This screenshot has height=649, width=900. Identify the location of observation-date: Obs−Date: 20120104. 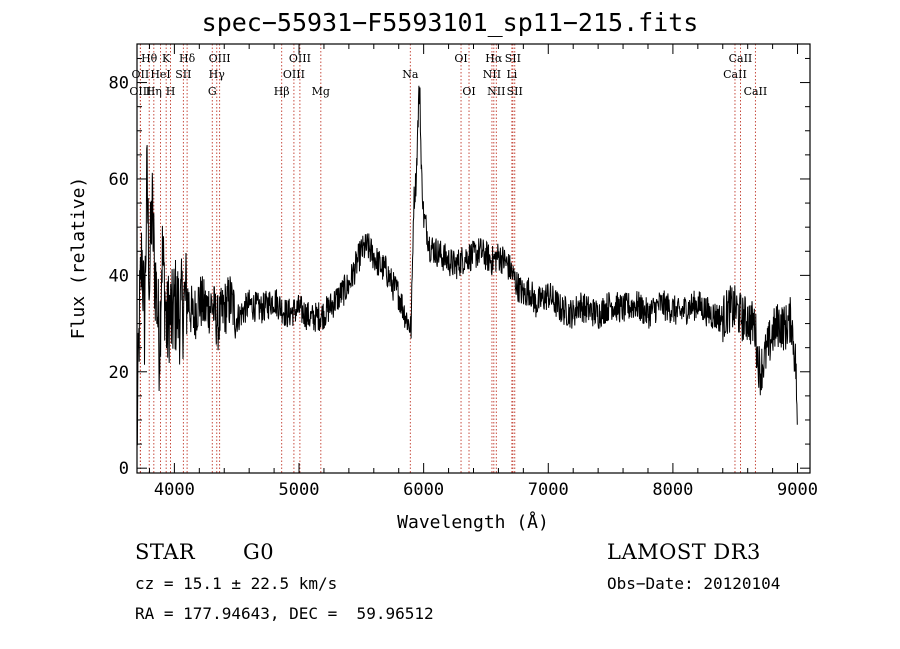
(694, 583).